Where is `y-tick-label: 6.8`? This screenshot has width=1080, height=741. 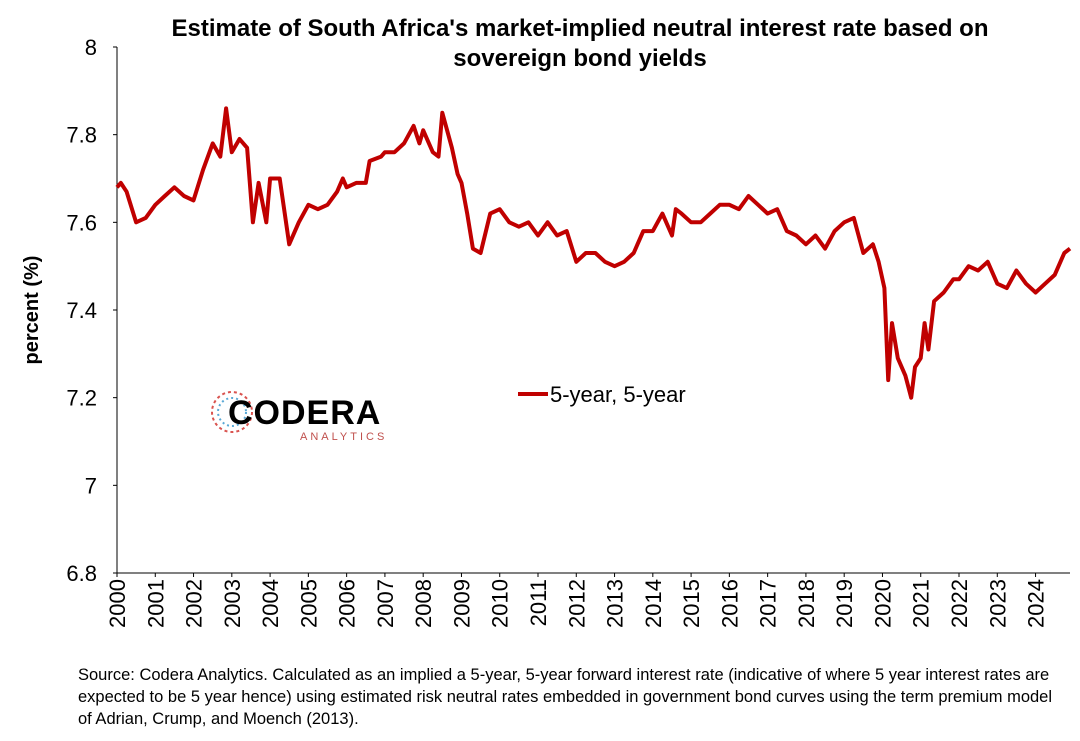
y-tick-label: 6.8 is located at coordinates (81, 573).